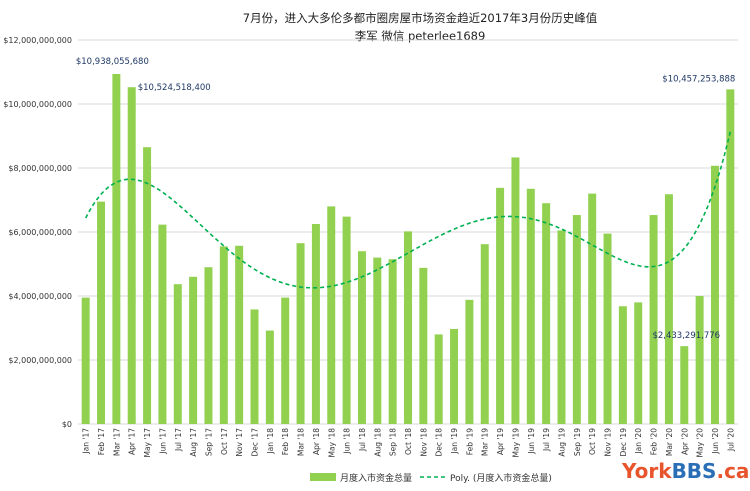  What do you see at coordinates (116, 442) in the screenshot?
I see `x-tick-label: Mar '17` at bounding box center [116, 442].